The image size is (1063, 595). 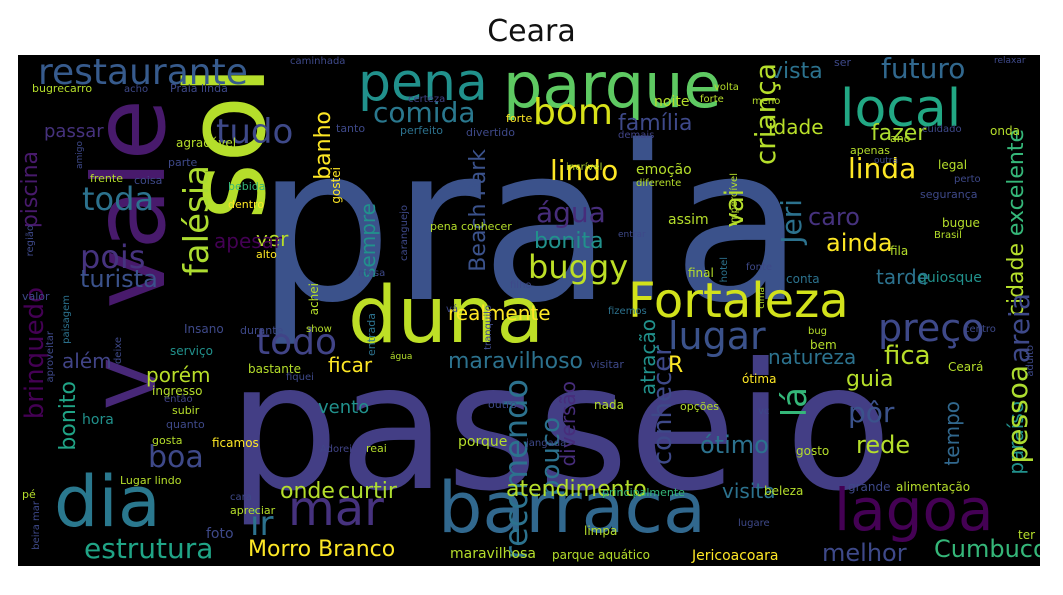 What do you see at coordinates (870, 379) in the screenshot?
I see `cloud-word: guia` at bounding box center [870, 379].